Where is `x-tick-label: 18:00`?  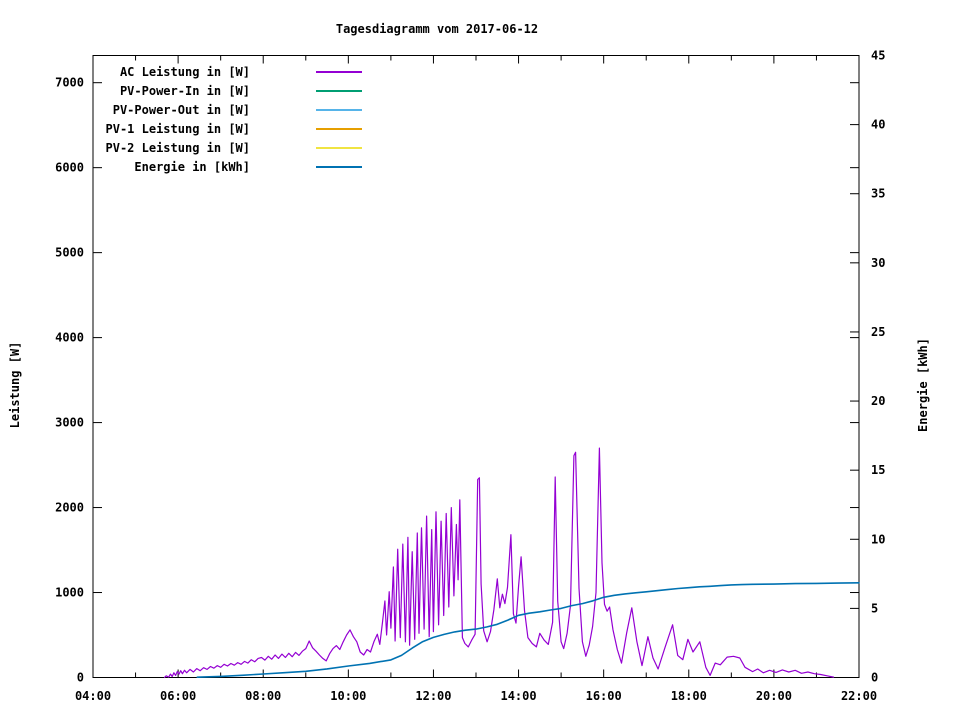
x-tick-label: 18:00 is located at coordinates (689, 696).